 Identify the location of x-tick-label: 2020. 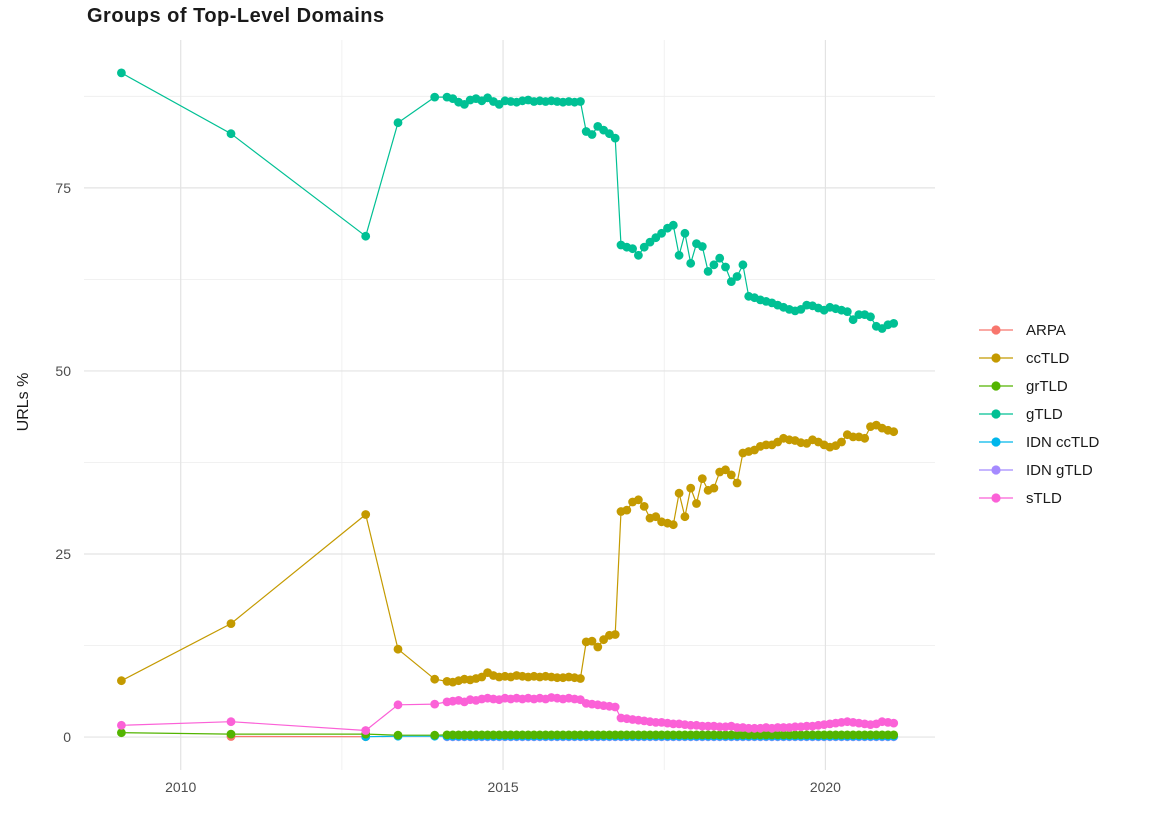
(825, 787).